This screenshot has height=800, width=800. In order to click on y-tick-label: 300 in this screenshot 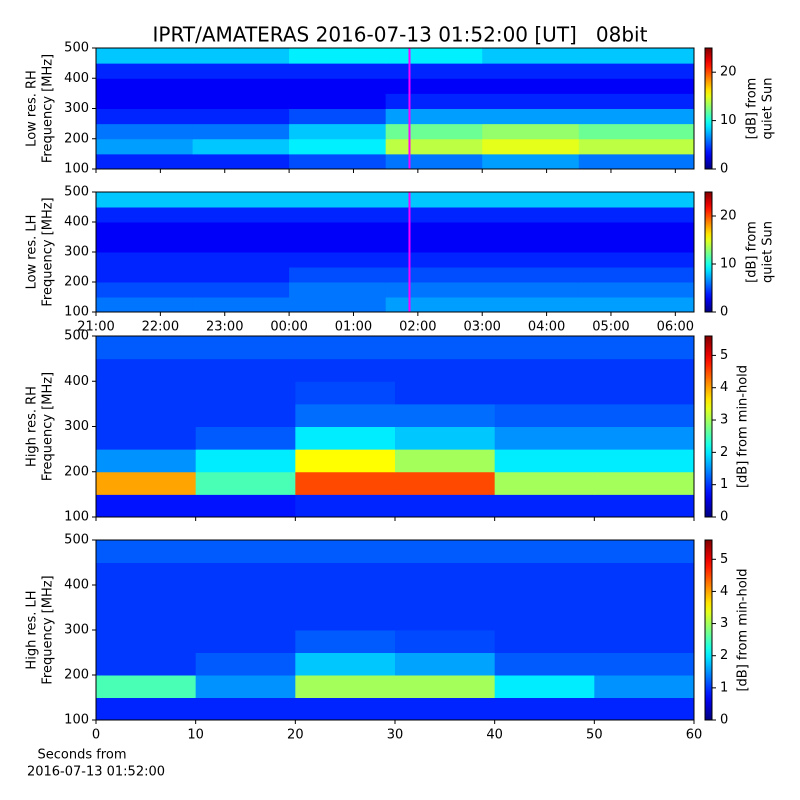, I will do `click(76, 630)`.